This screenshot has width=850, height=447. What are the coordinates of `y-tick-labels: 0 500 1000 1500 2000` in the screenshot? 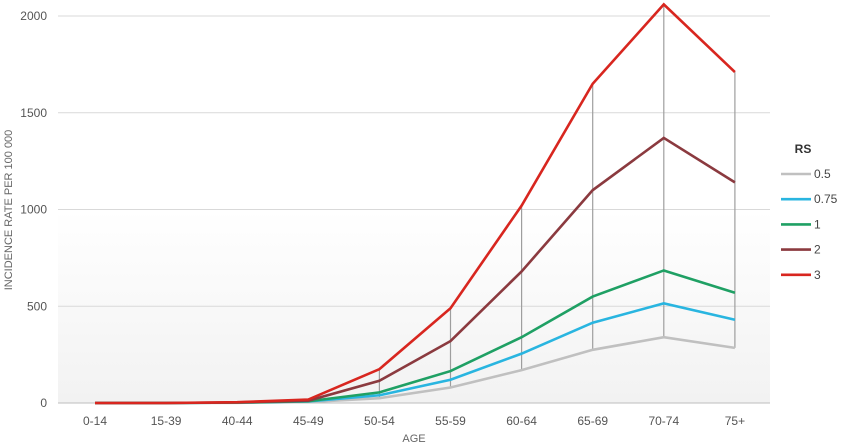 It's located at (33, 209).